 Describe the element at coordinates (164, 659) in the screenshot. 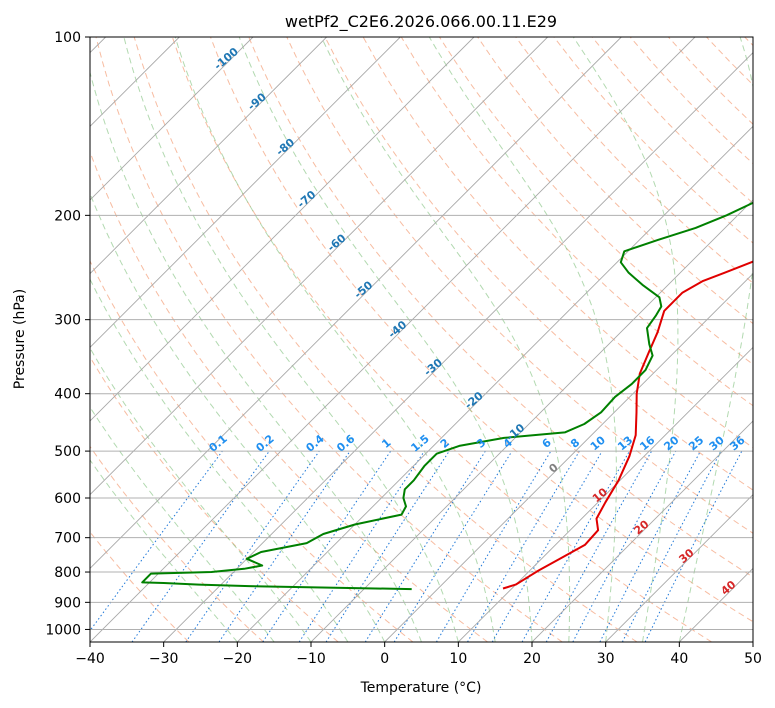

I see `x-tick-label: −30` at that location.